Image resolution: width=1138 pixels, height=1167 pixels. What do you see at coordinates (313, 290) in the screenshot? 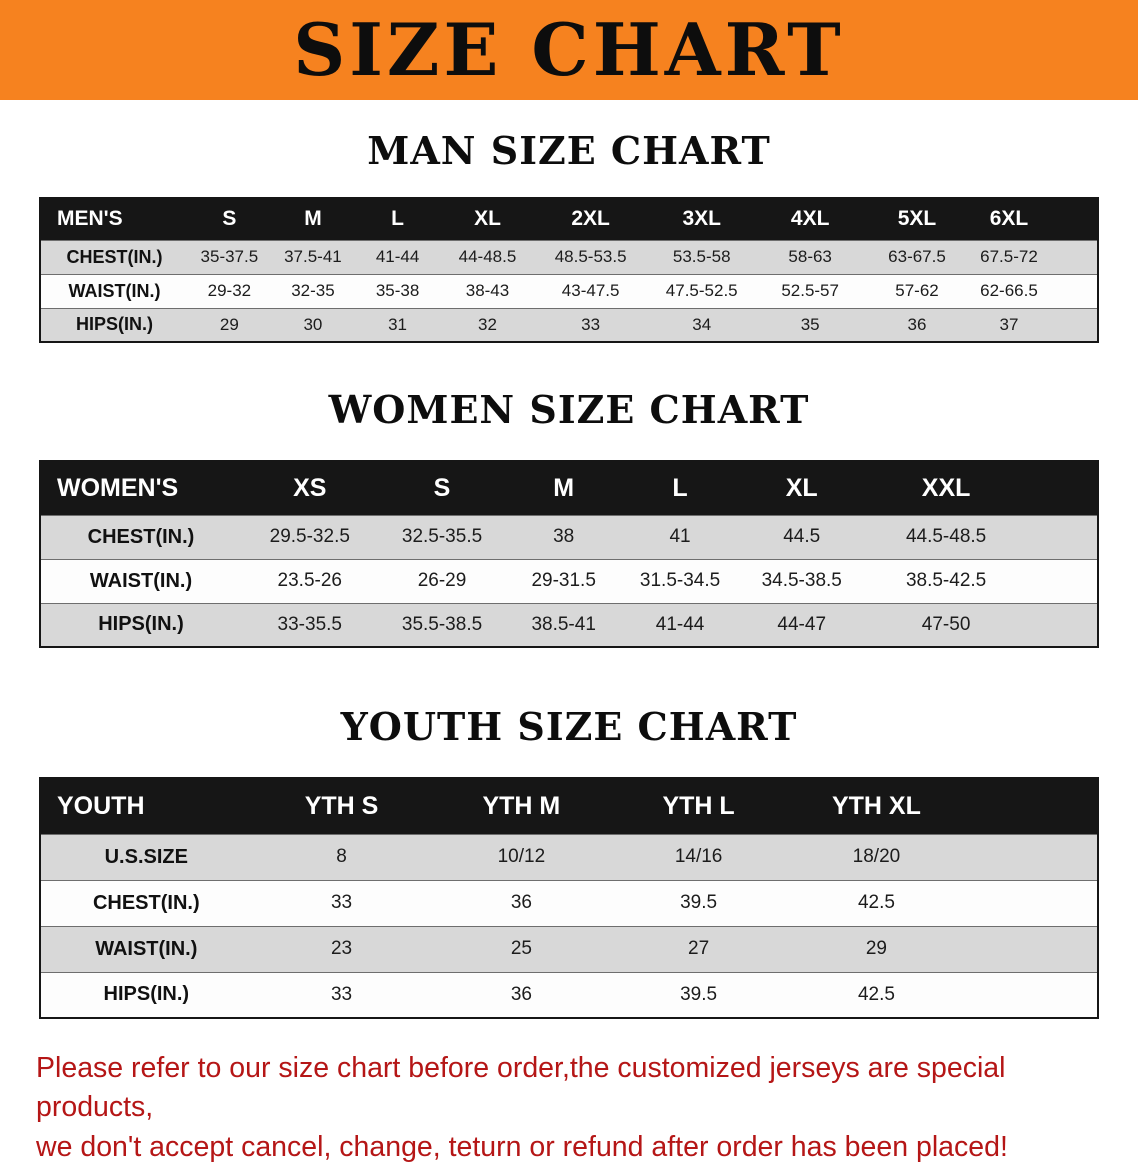
I see `size-value-cell: 32-35` at bounding box center [313, 290].